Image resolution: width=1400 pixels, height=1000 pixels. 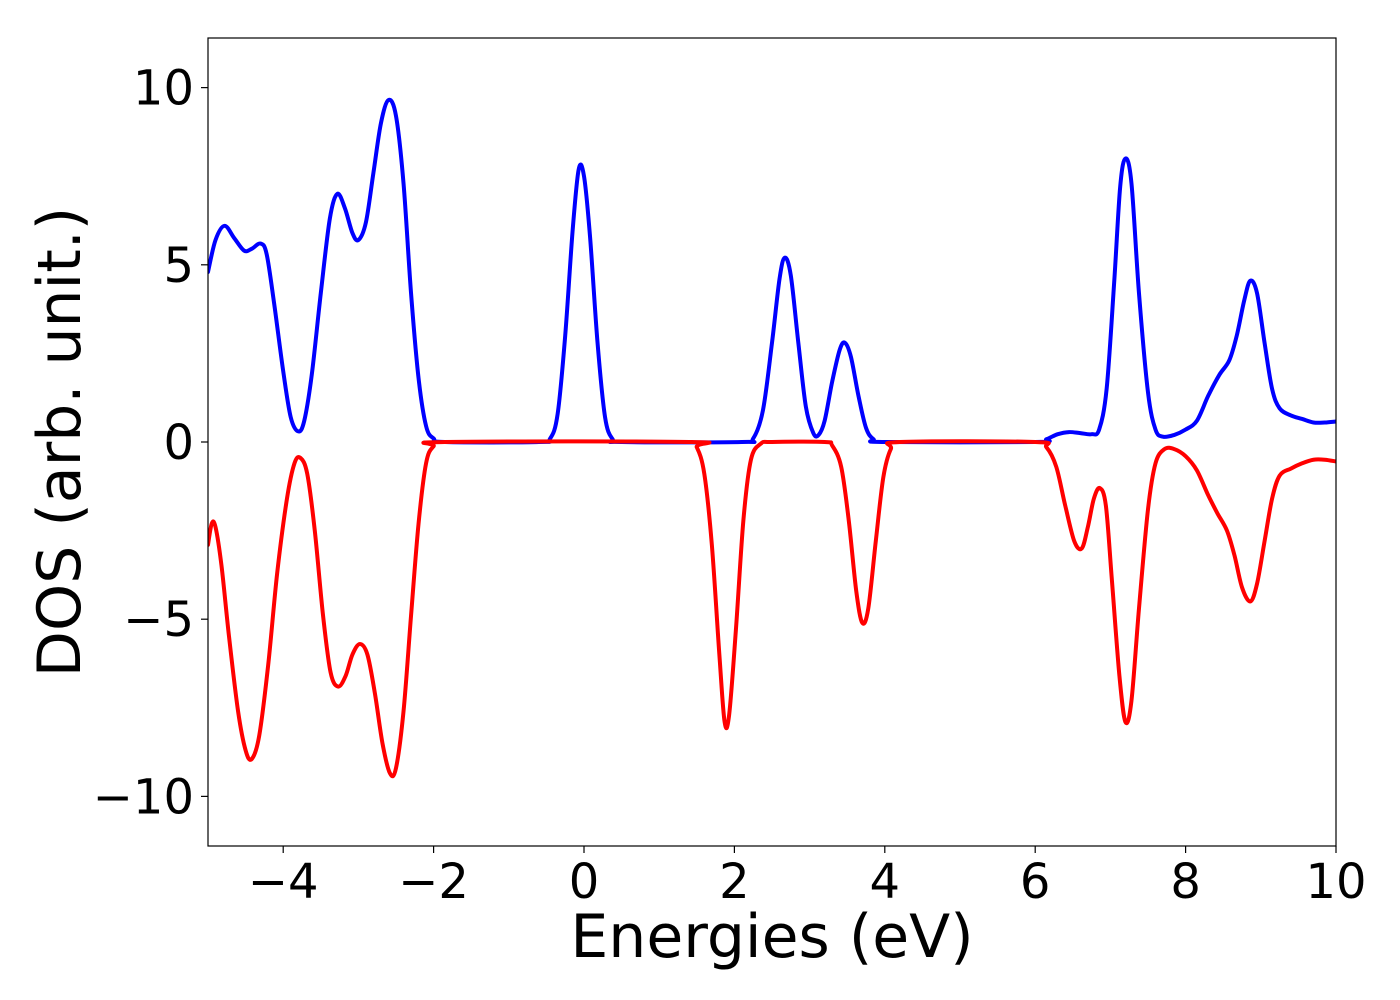 What do you see at coordinates (885, 882) in the screenshot?
I see `x-tick-label: 4` at bounding box center [885, 882].